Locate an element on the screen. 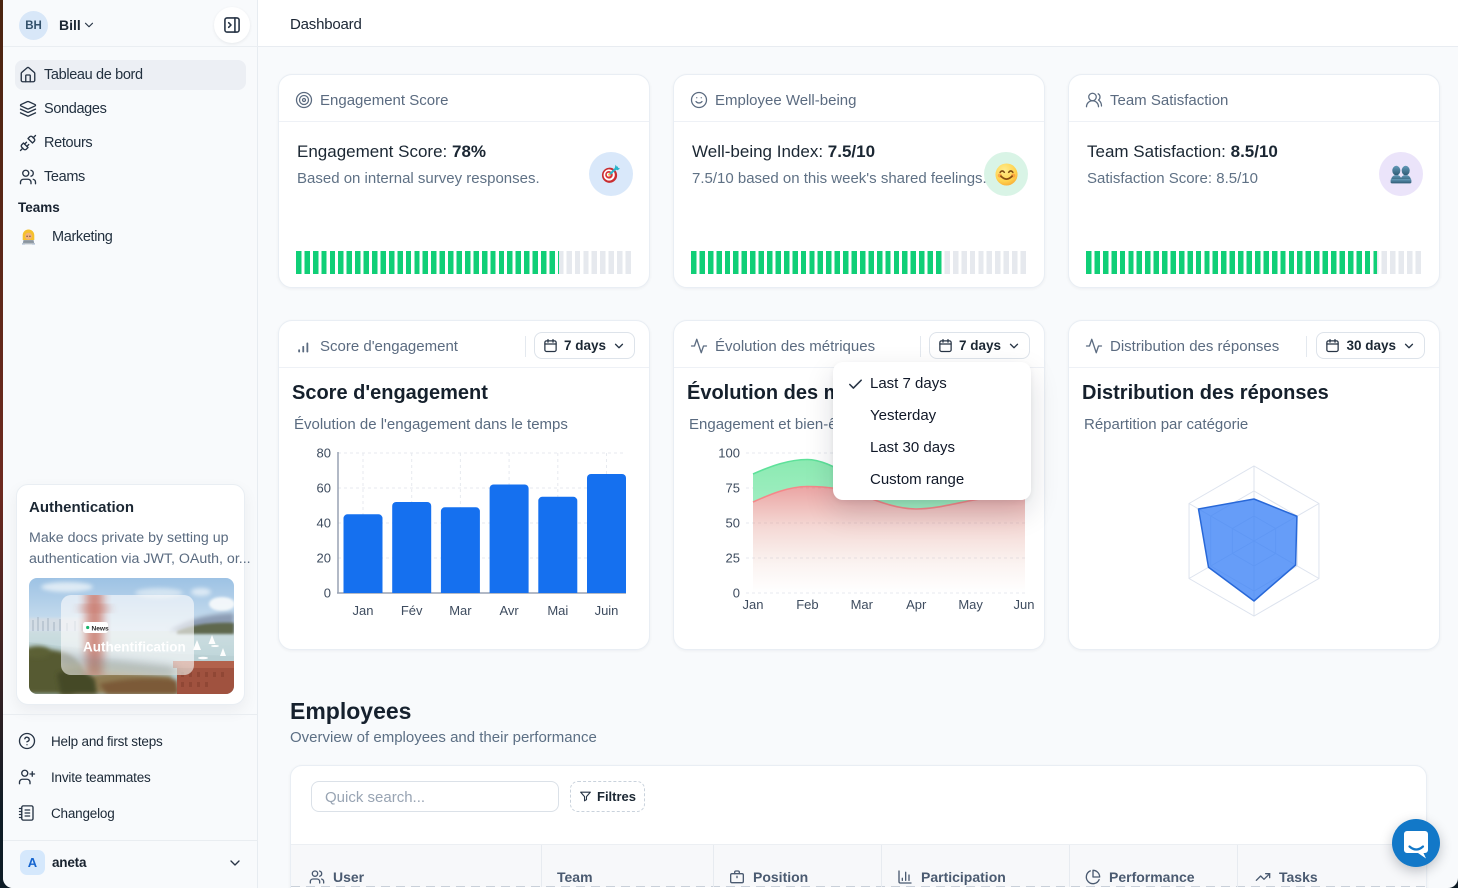 Image resolution: width=1458 pixels, height=888 pixels. svg-text: 40 is located at coordinates (324, 523).